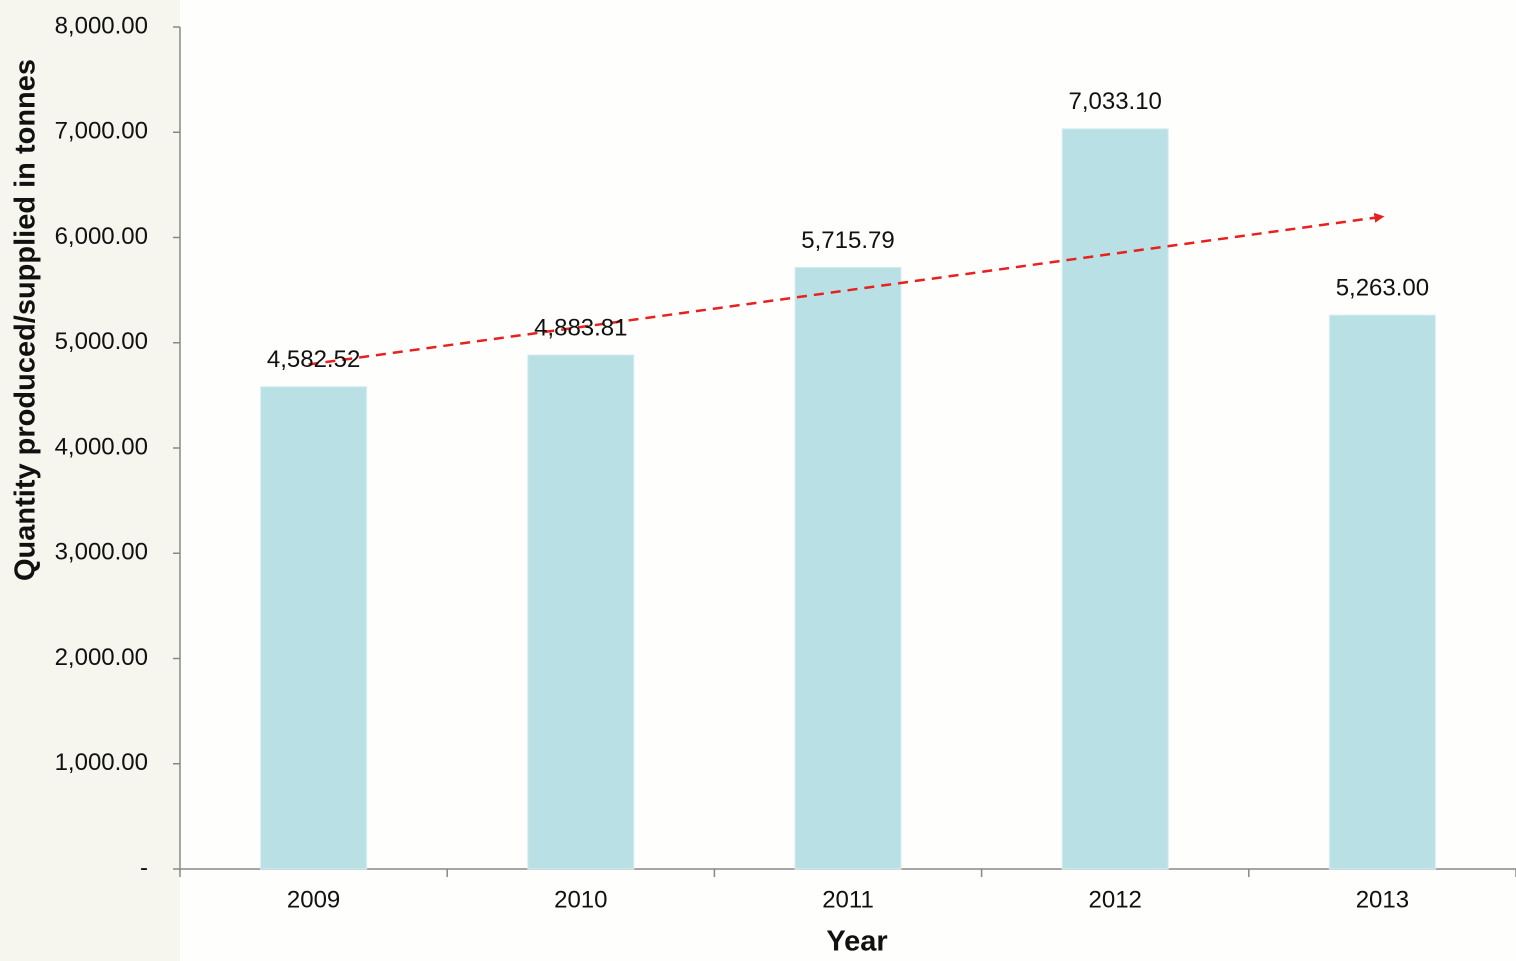 This screenshot has height=961, width=1516. I want to click on value-label: 5,263.00, so click(1382, 287).